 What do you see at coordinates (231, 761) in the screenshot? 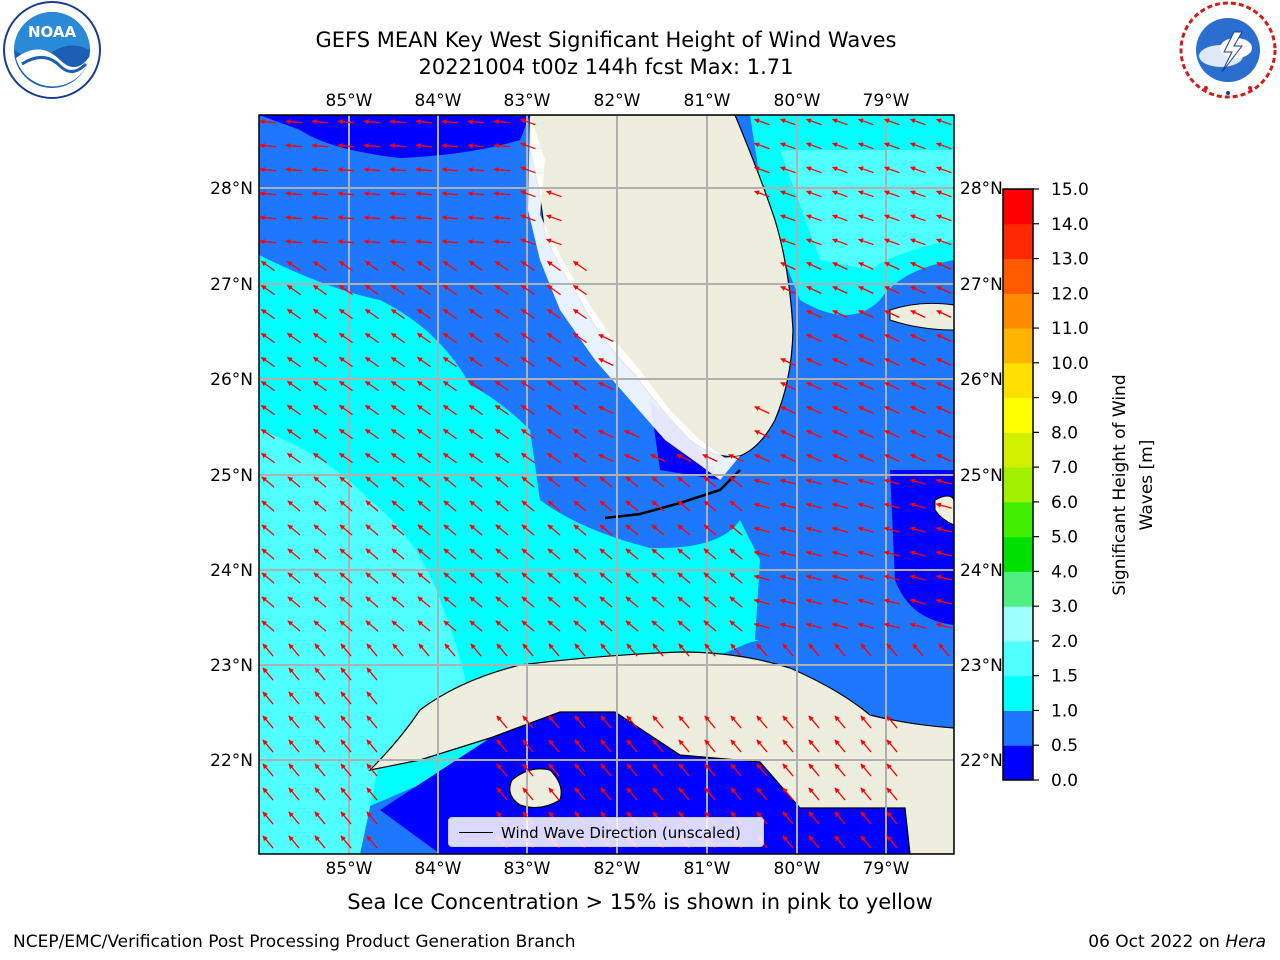
I see `lat-label-left: 22°N` at bounding box center [231, 761].